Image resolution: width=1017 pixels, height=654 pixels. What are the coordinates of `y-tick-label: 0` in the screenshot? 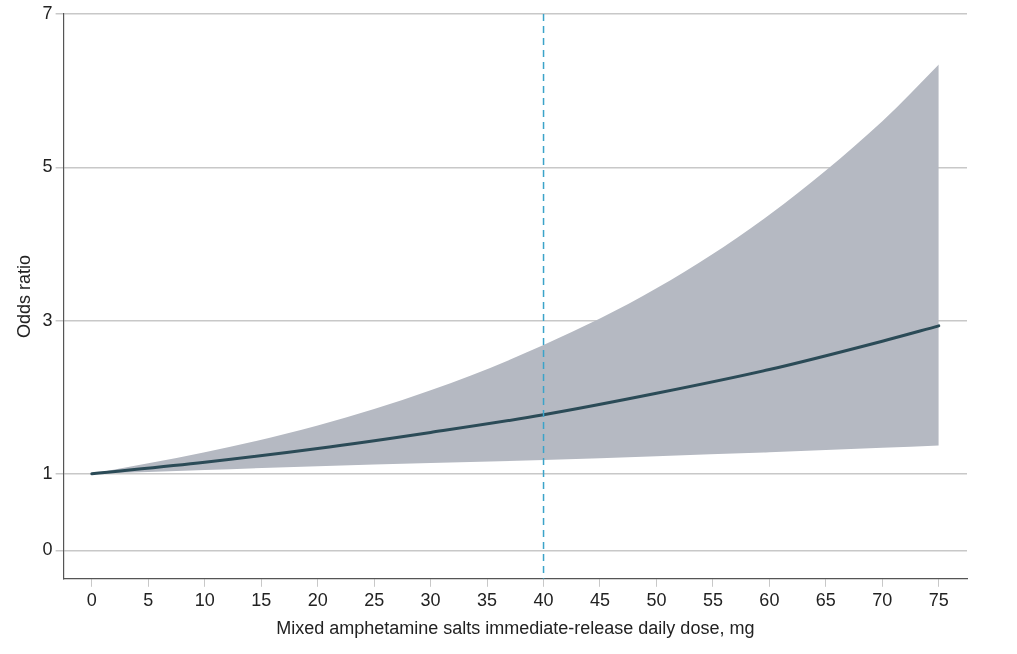 It's located at (47, 549).